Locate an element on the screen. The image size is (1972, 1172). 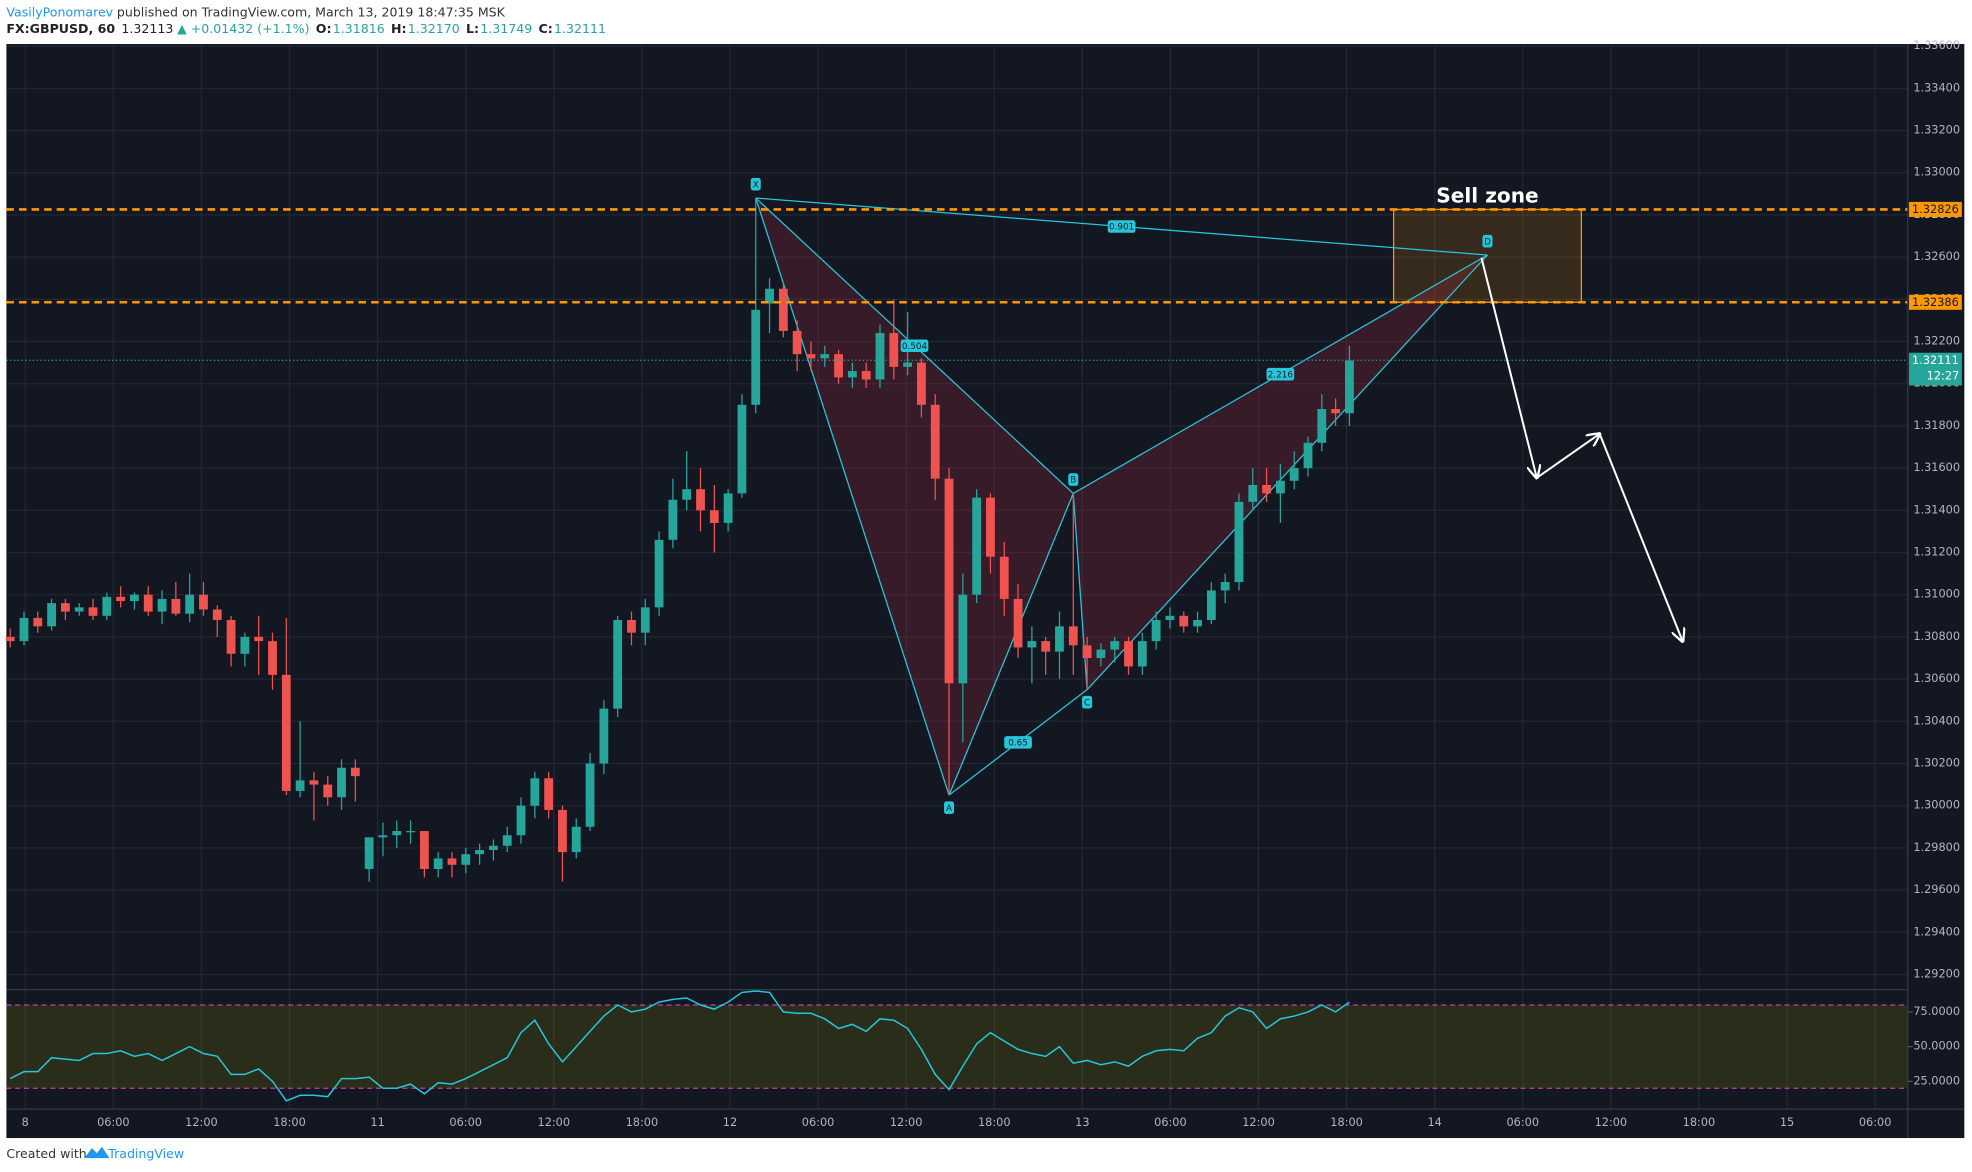
y-tick-label: 1.30000 is located at coordinates (1936, 805).